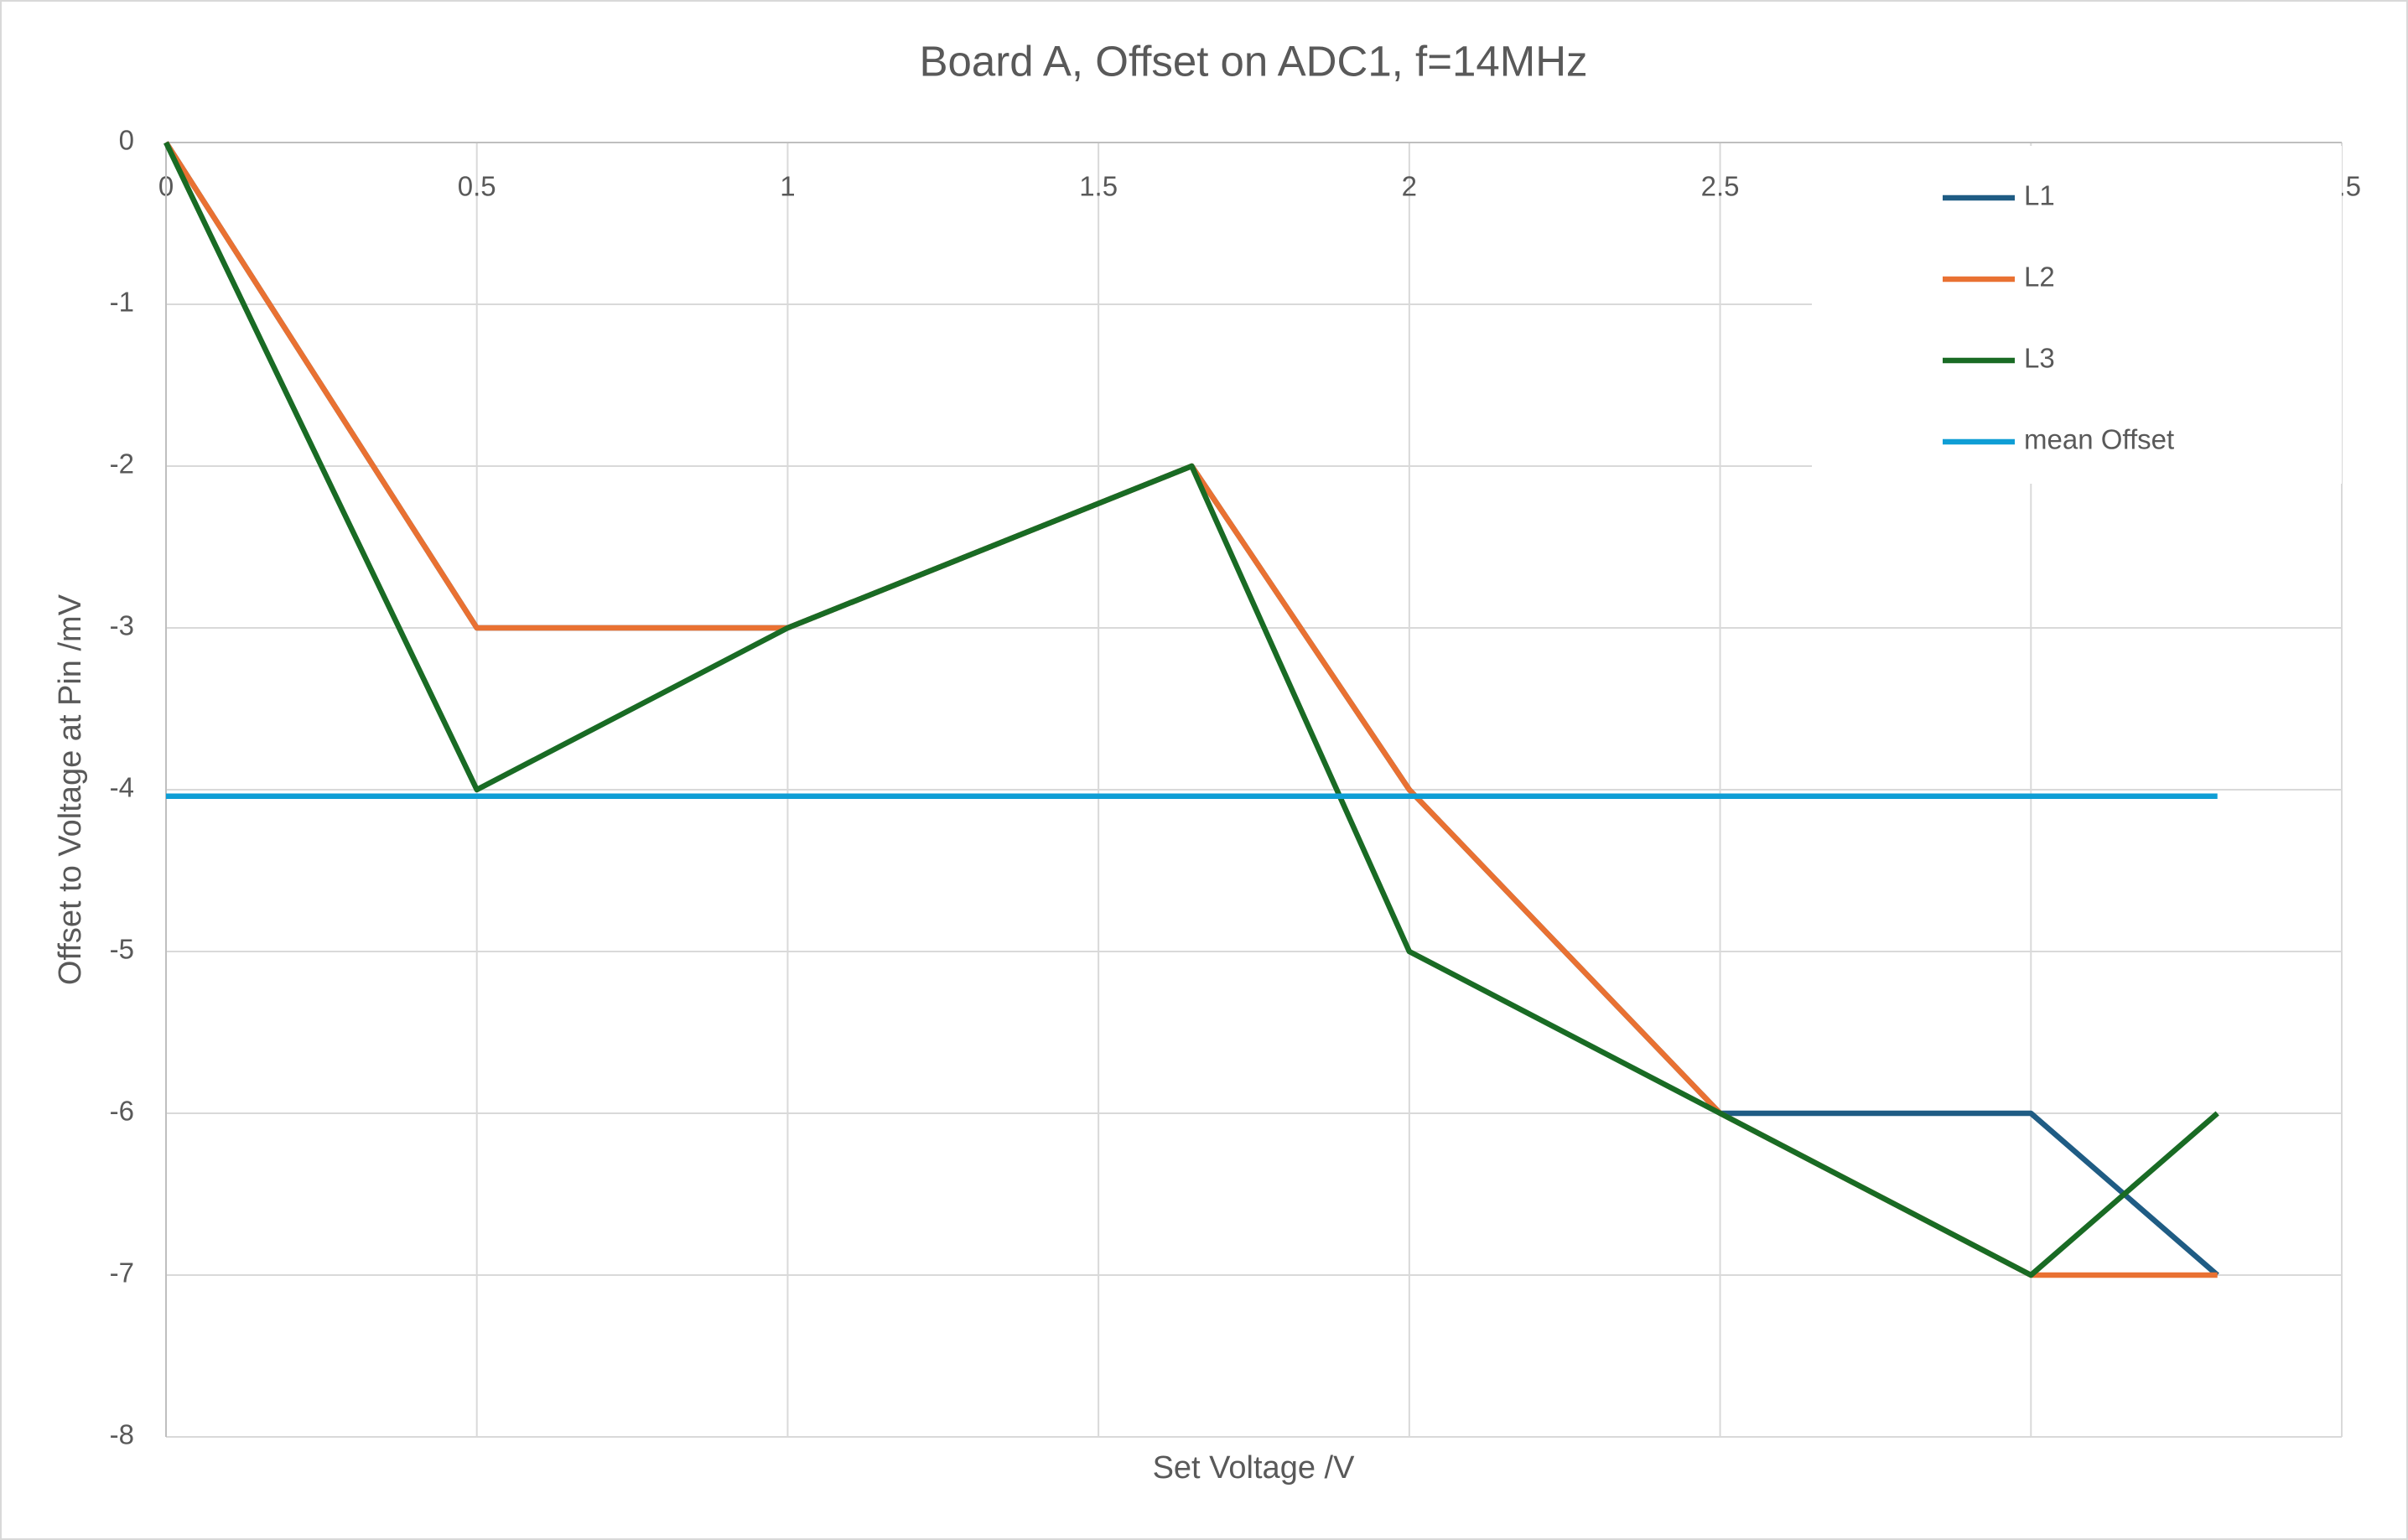  I want to click on legend: L1 L2 L3 mean Offset, so click(2077, 315).